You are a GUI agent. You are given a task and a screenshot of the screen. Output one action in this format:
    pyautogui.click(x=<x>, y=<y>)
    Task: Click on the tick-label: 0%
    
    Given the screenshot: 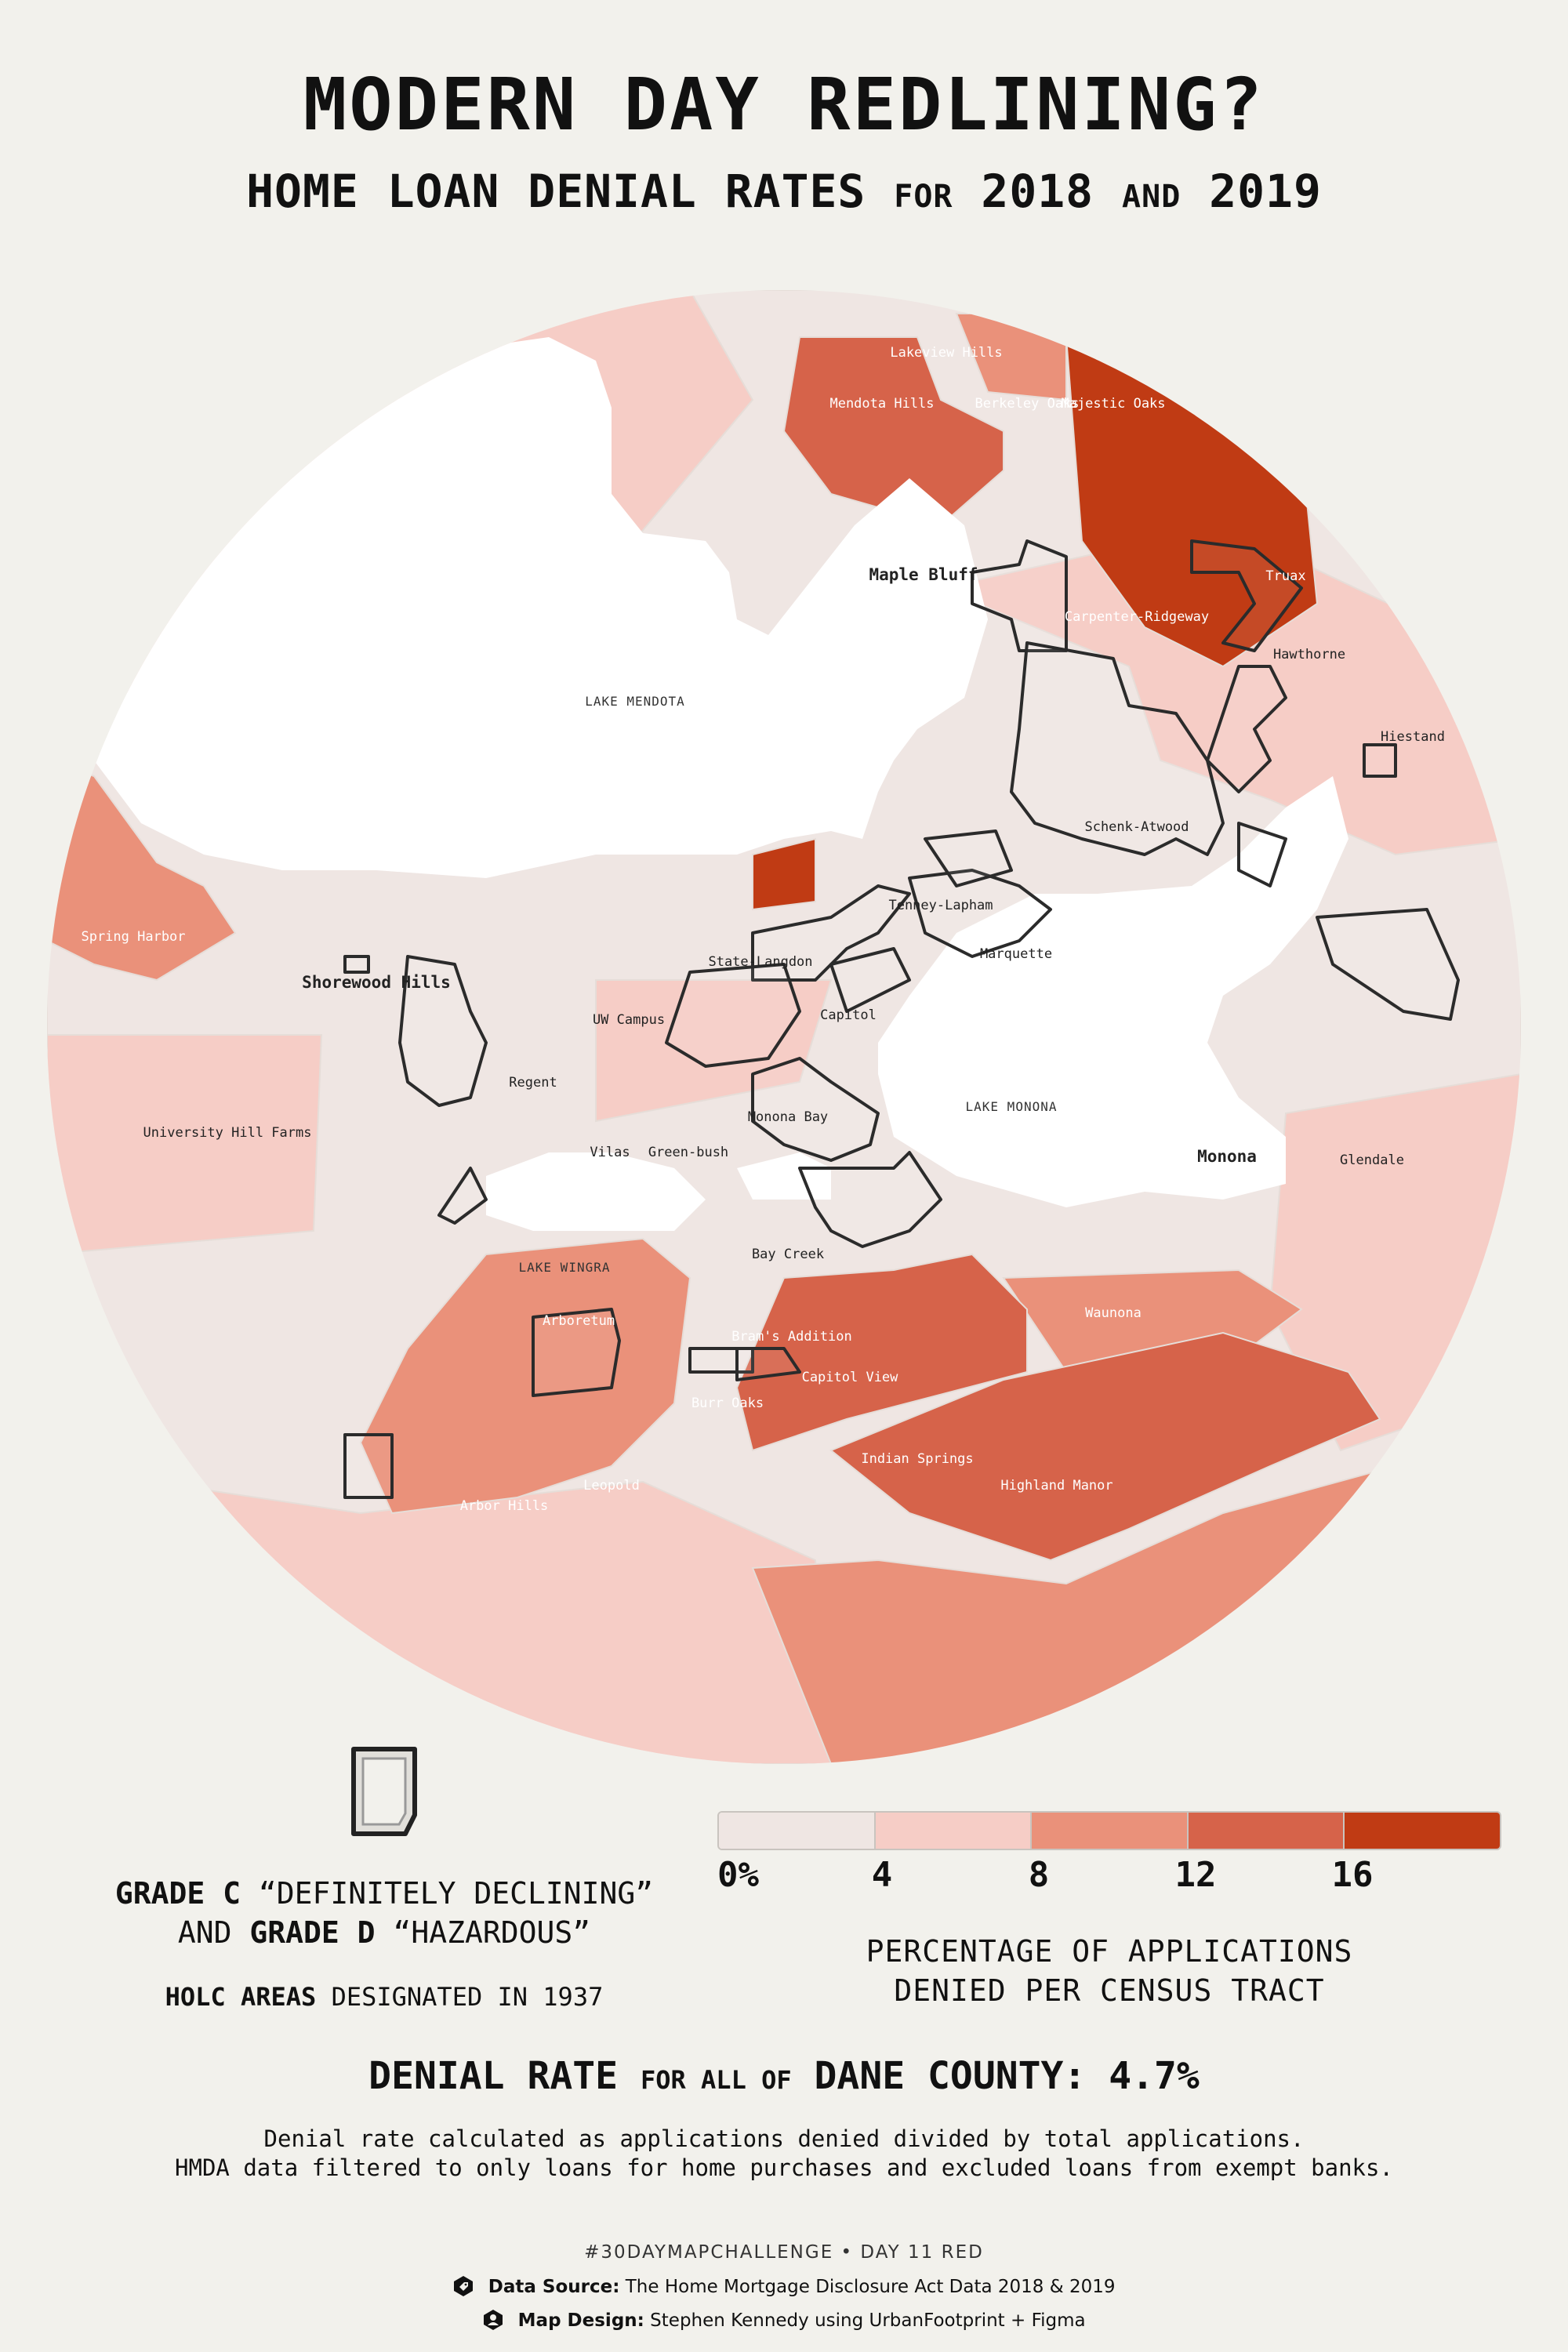 What is the action you would take?
    pyautogui.click(x=738, y=1875)
    